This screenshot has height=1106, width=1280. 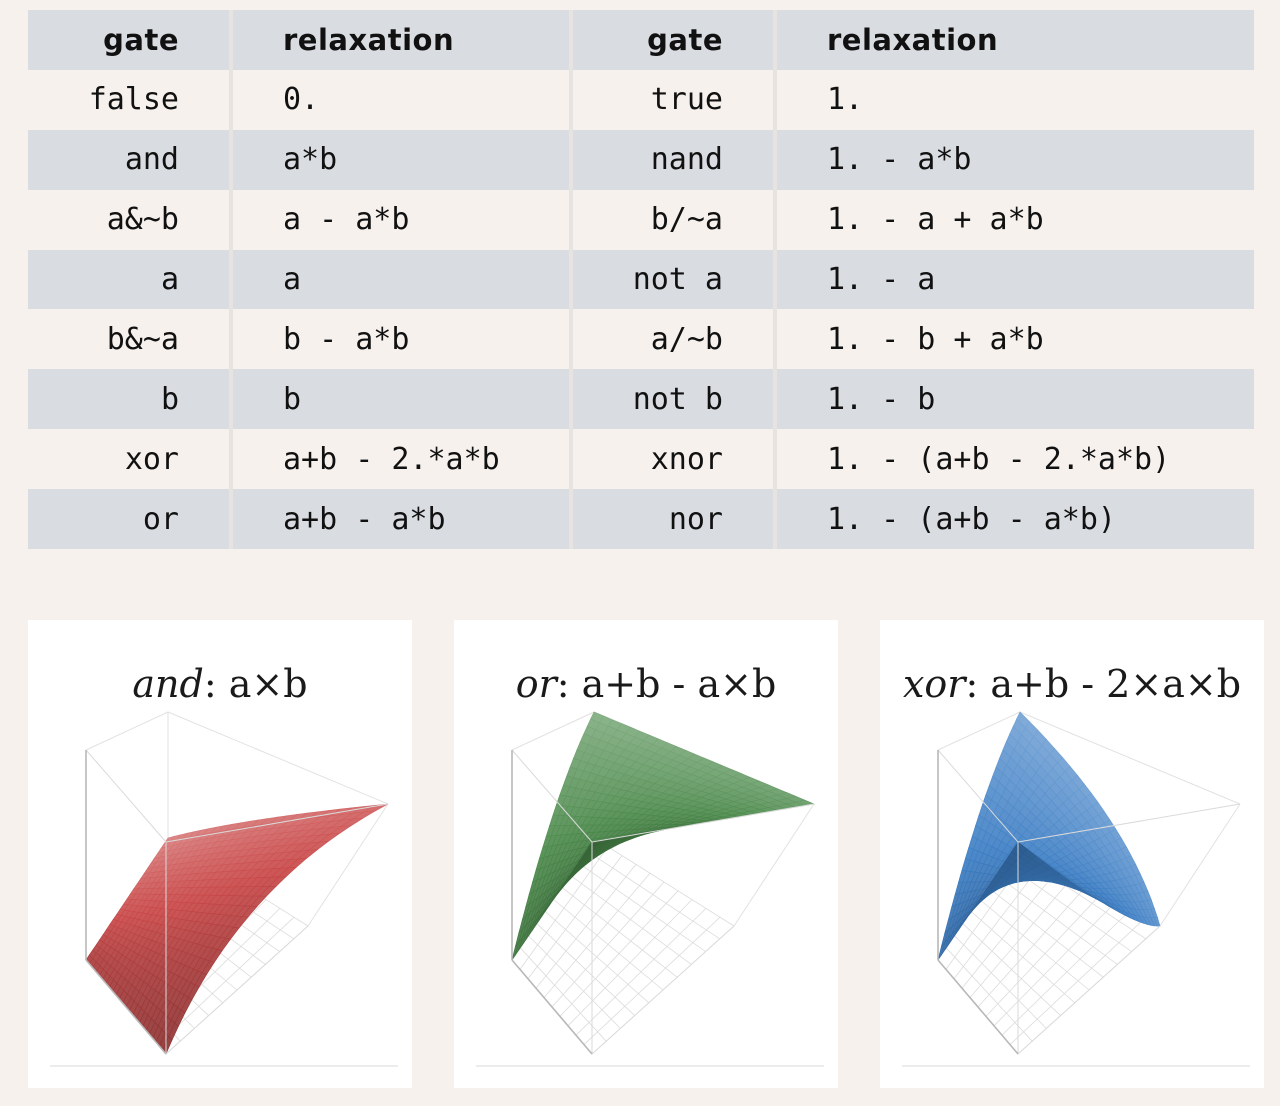 I want to click on relaxation-cell: a+b - 2.*a*b, so click(x=401, y=459).